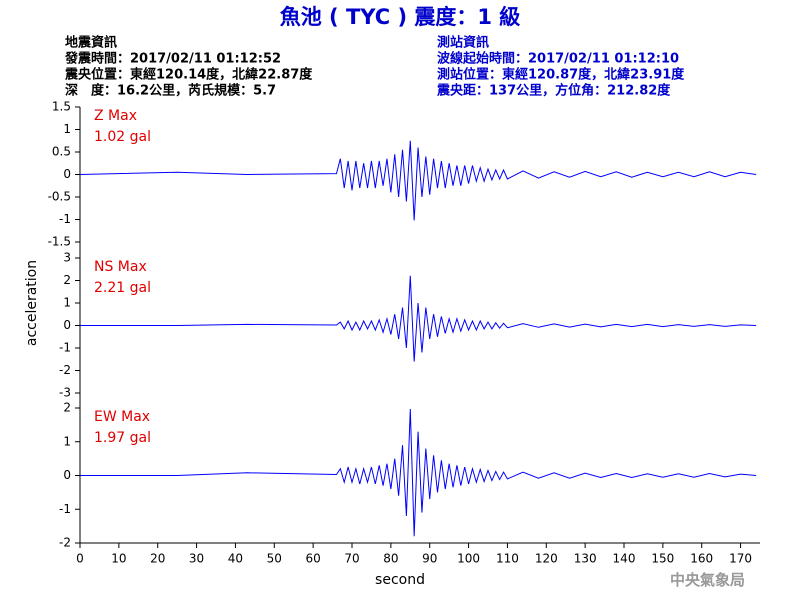 Image resolution: width=800 pixels, height=600 pixels. Describe the element at coordinates (390, 559) in the screenshot. I see `x-tick-label: 80` at that location.